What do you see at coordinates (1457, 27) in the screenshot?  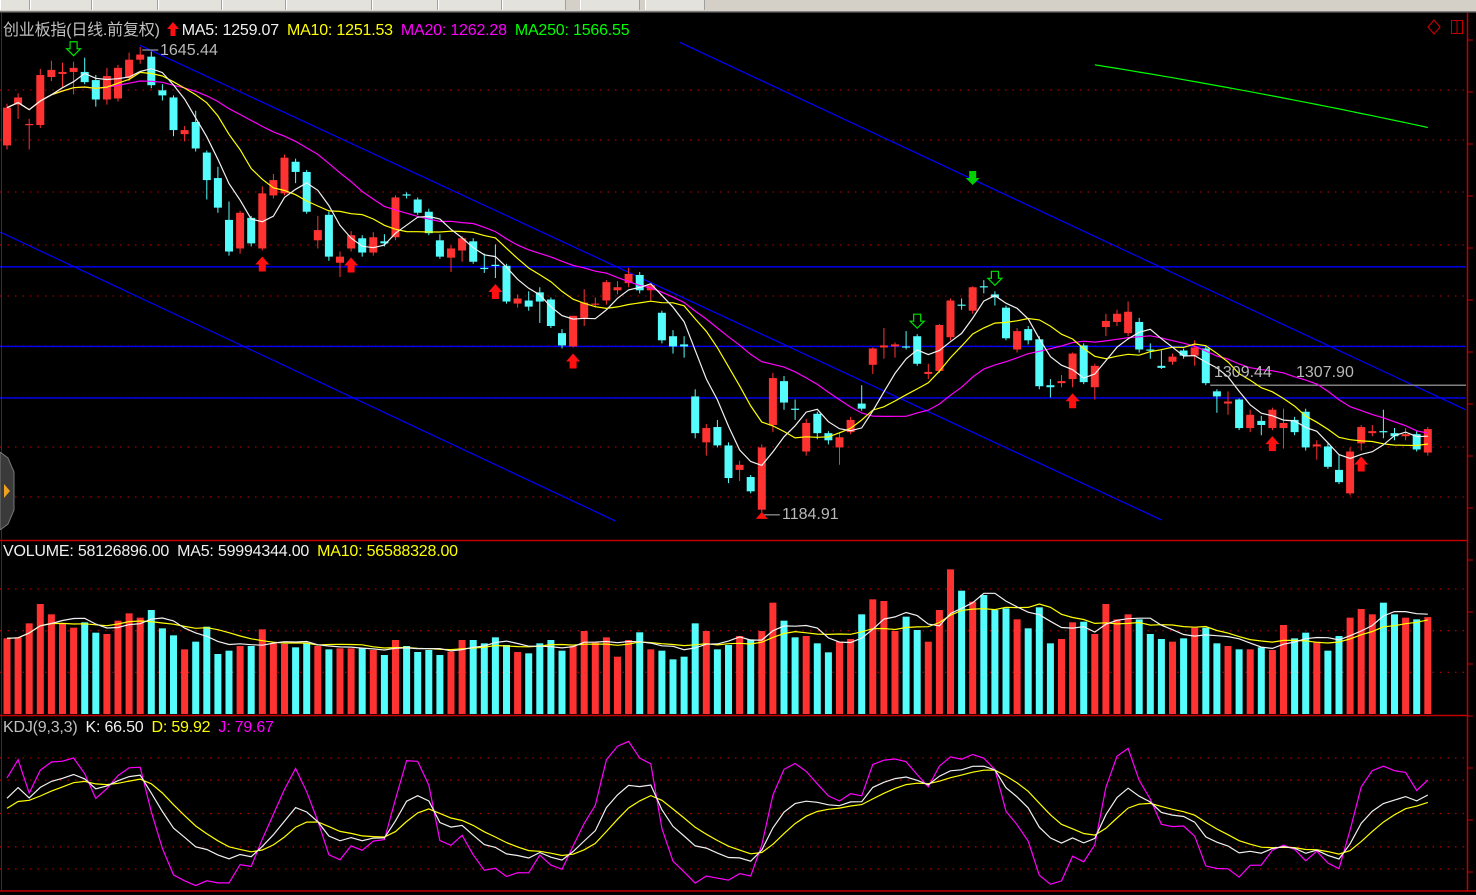 I see `window-restore-icon` at bounding box center [1457, 27].